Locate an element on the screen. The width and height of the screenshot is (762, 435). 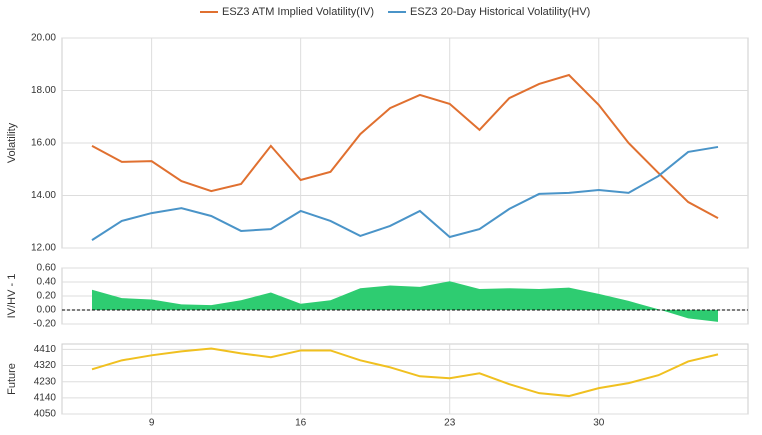
series-line is located at coordinates (405, 372).